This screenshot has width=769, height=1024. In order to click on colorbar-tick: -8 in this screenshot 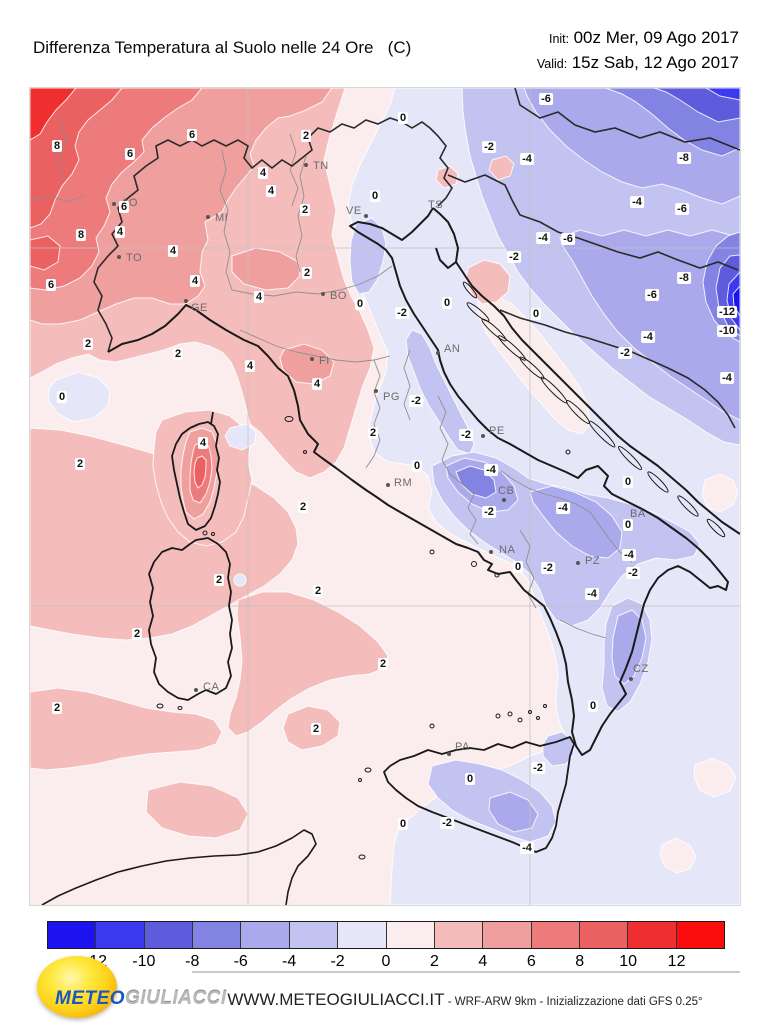, I will do `click(192, 961)`.